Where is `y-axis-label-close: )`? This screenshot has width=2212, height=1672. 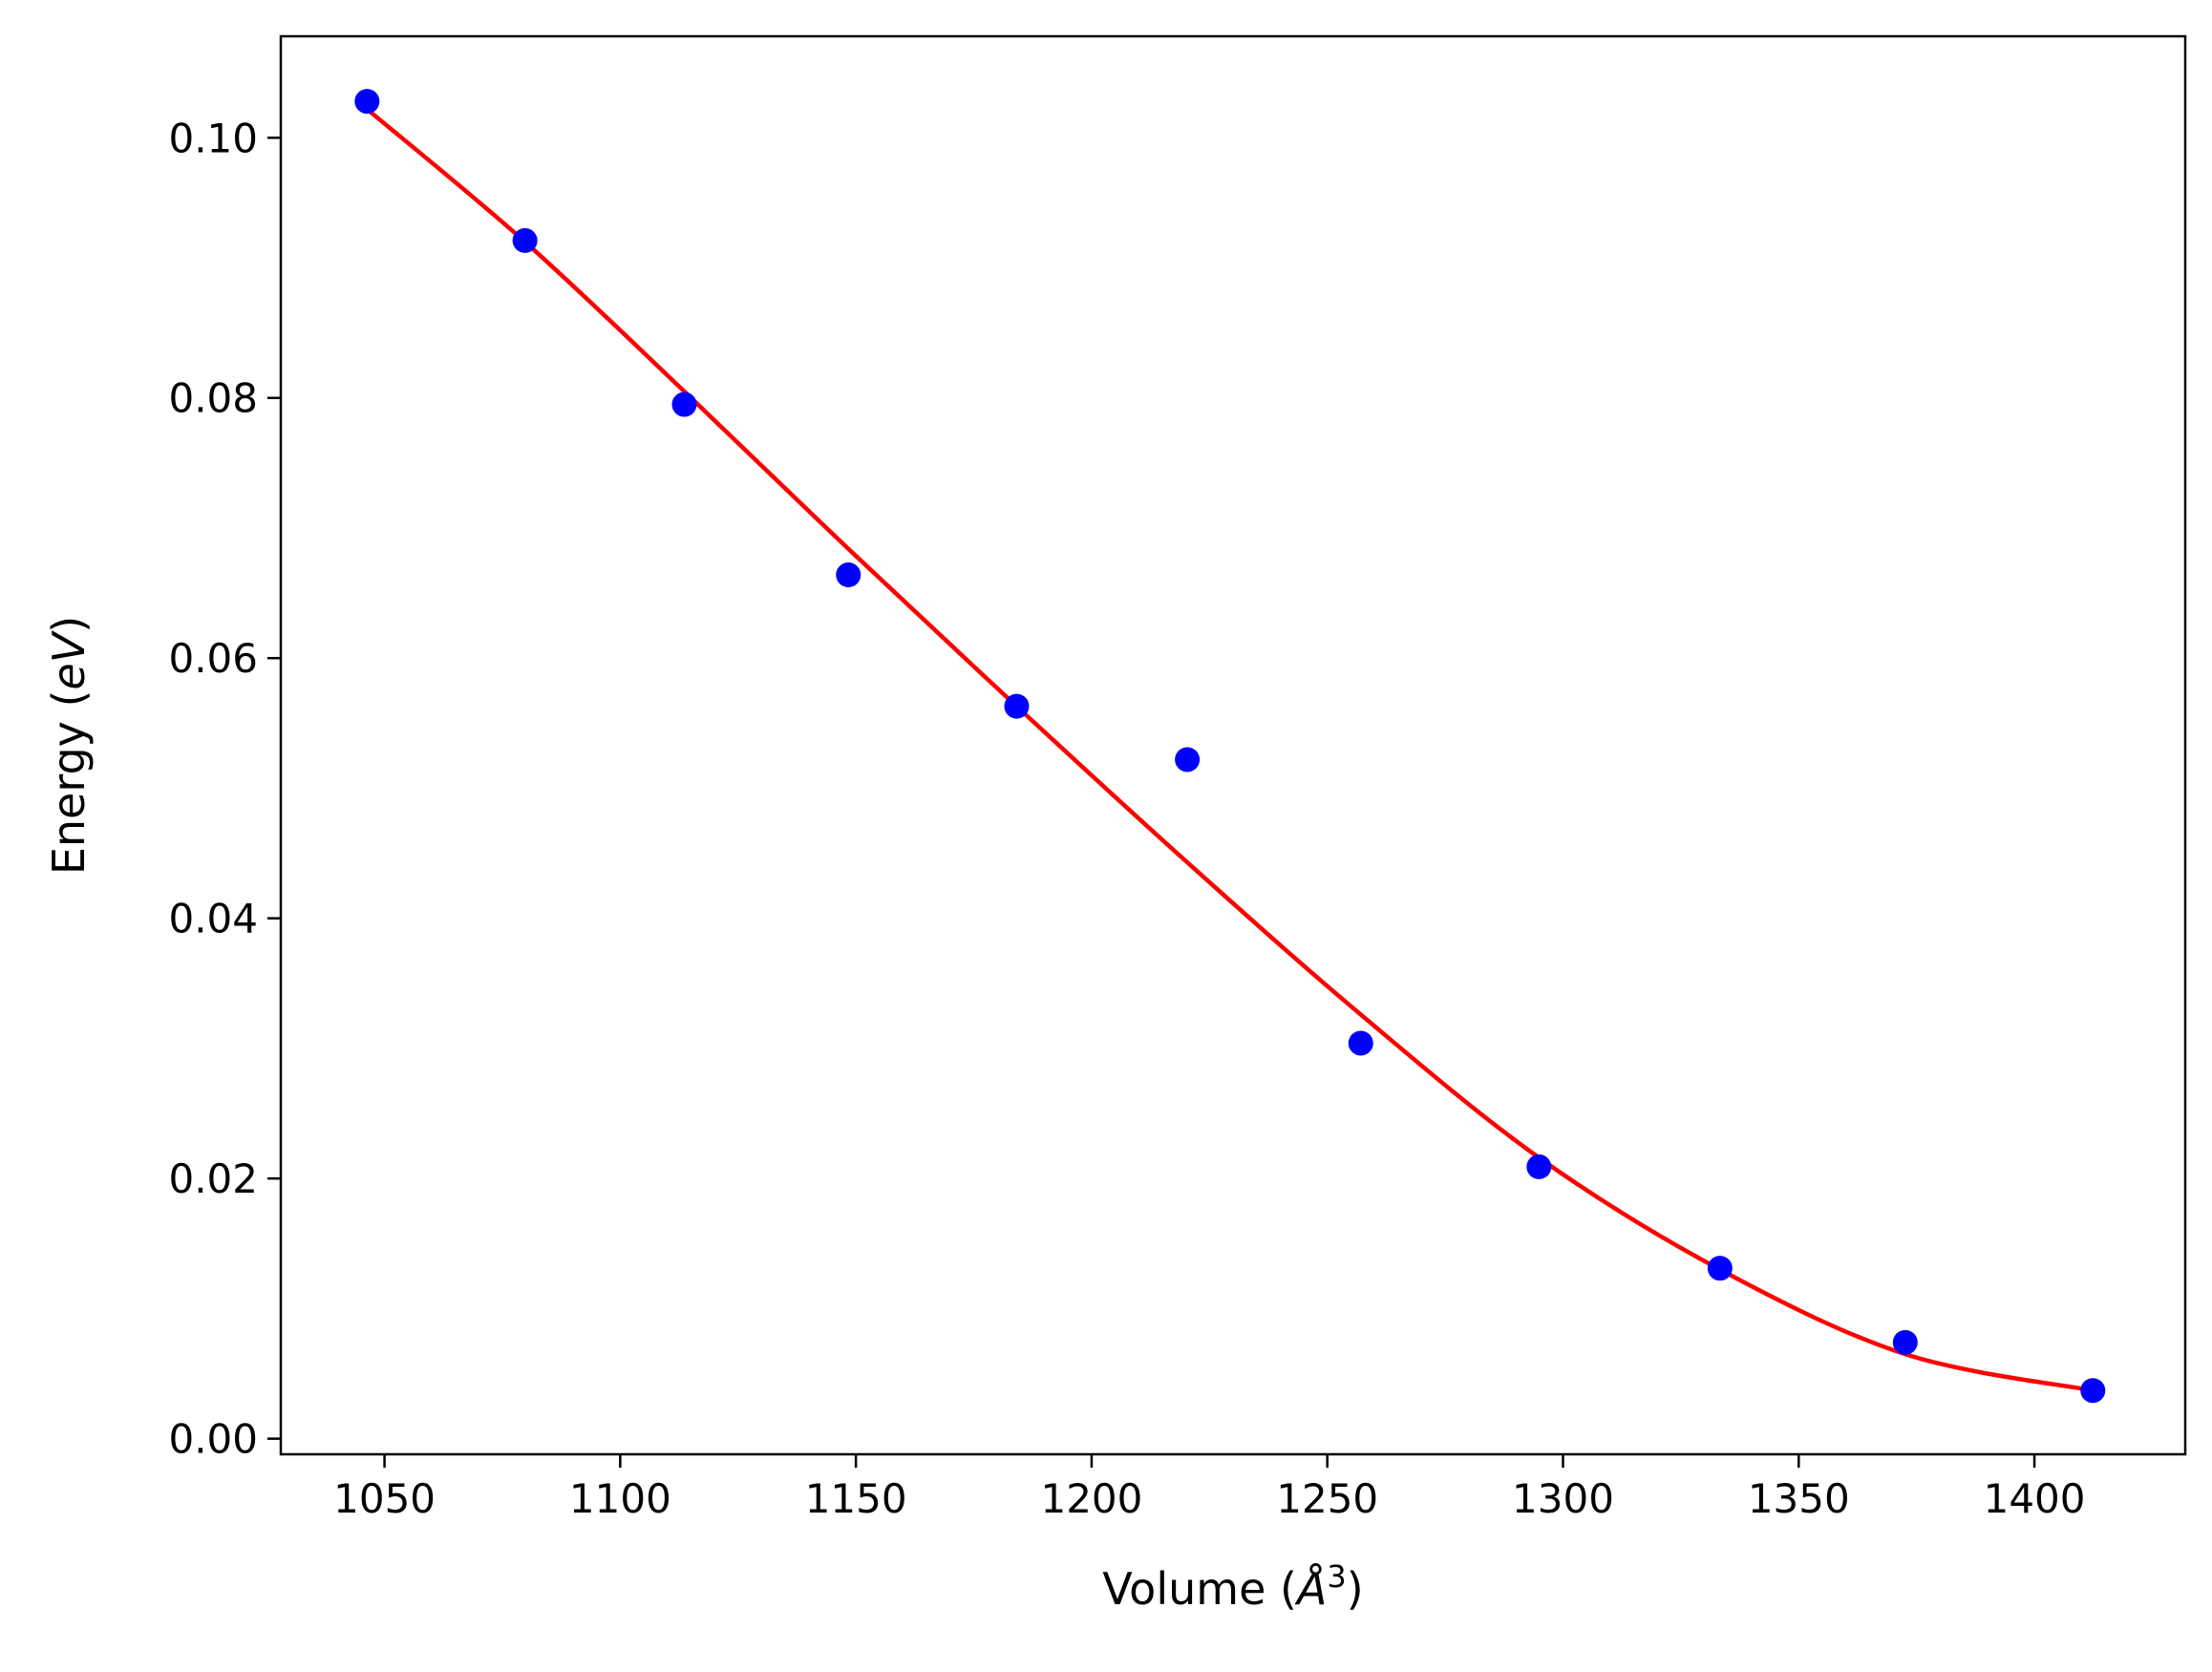 y-axis-label-close: ) is located at coordinates (69, 625).